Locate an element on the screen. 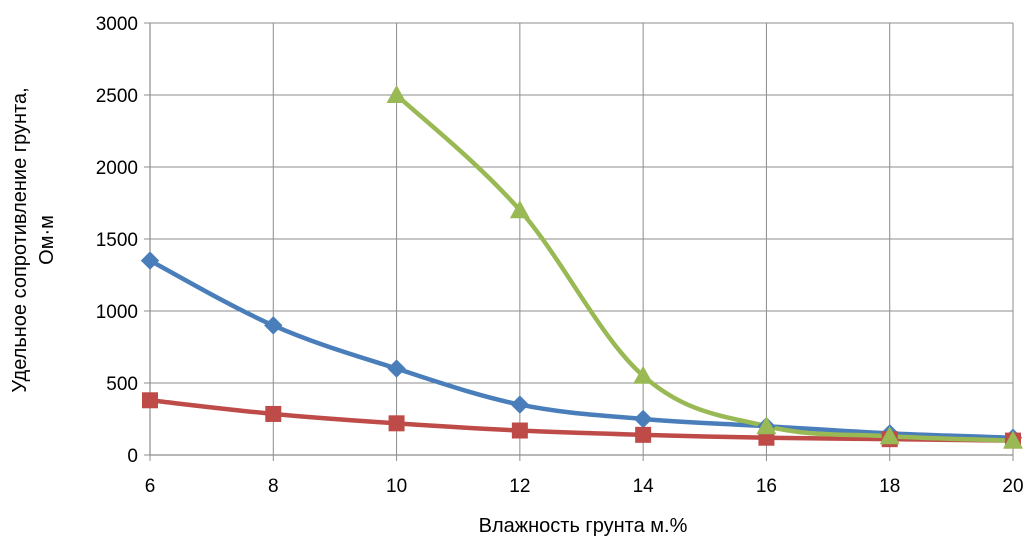 Image resolution: width=1027 pixels, height=539 pixels. y-tick-label: 2000 is located at coordinates (117, 168).